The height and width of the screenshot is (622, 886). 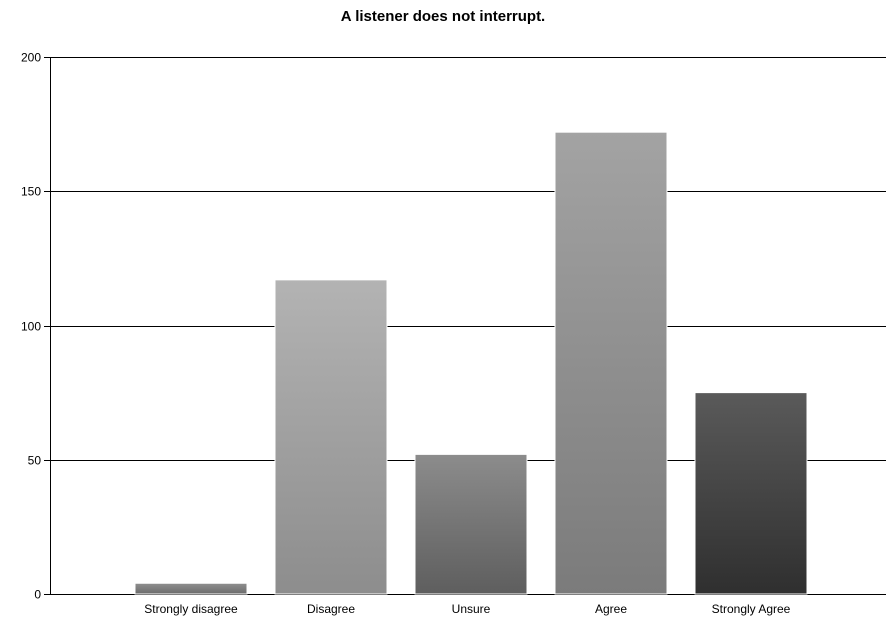 What do you see at coordinates (471, 609) in the screenshot?
I see `x-tick-label: Unsure` at bounding box center [471, 609].